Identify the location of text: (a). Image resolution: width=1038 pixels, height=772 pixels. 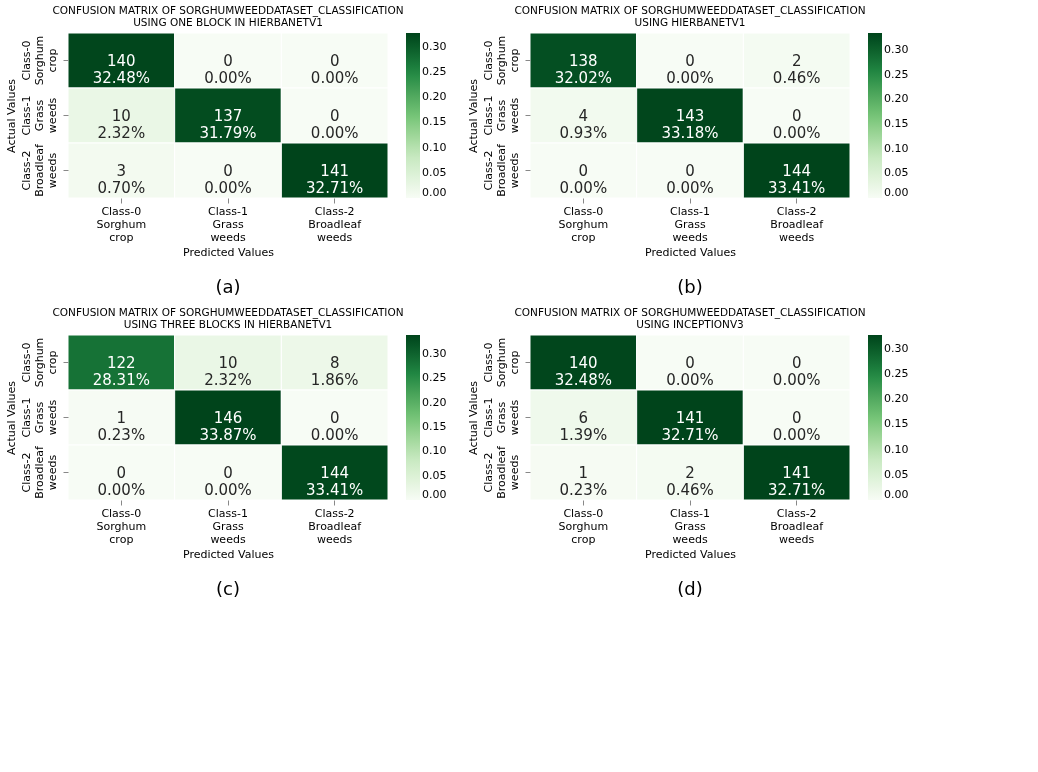
(228, 286).